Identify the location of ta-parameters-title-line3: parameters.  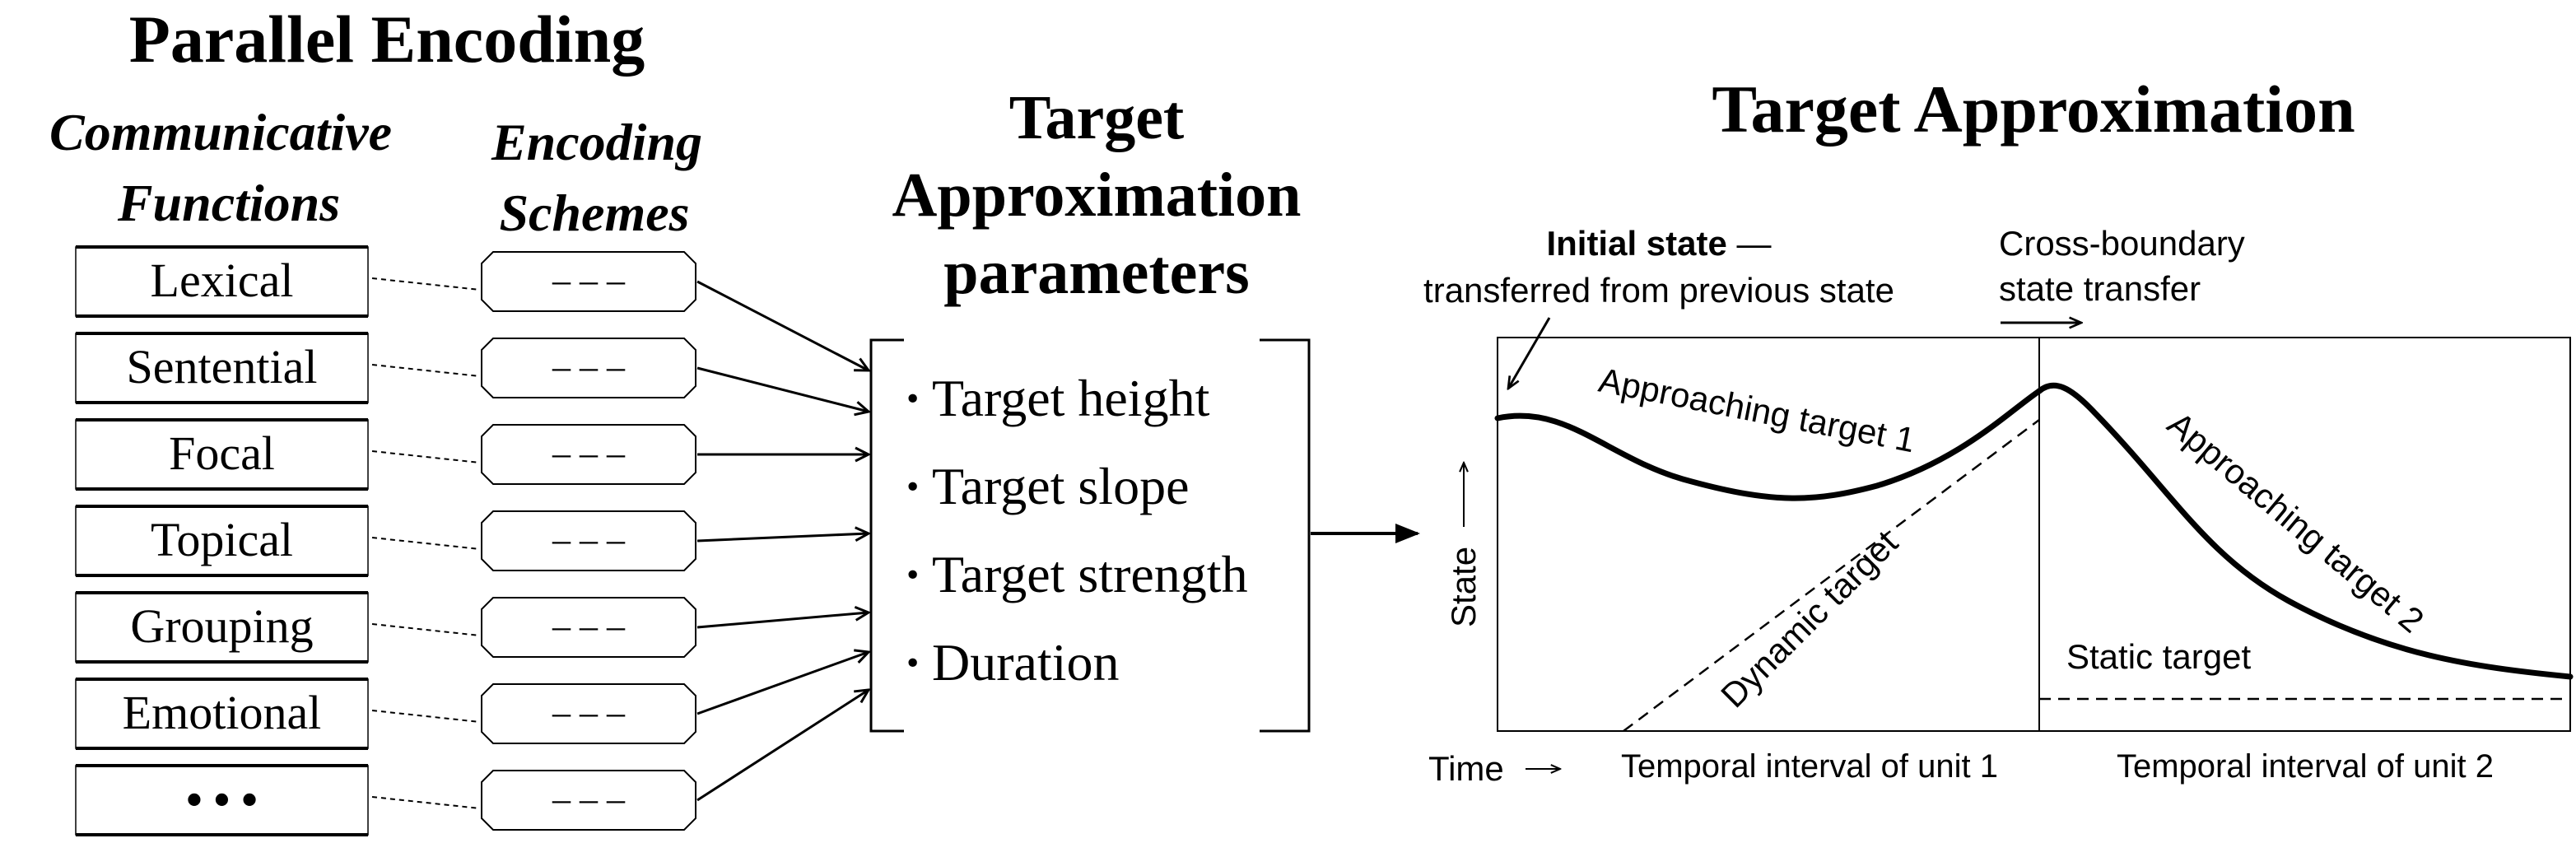
(1096, 272).